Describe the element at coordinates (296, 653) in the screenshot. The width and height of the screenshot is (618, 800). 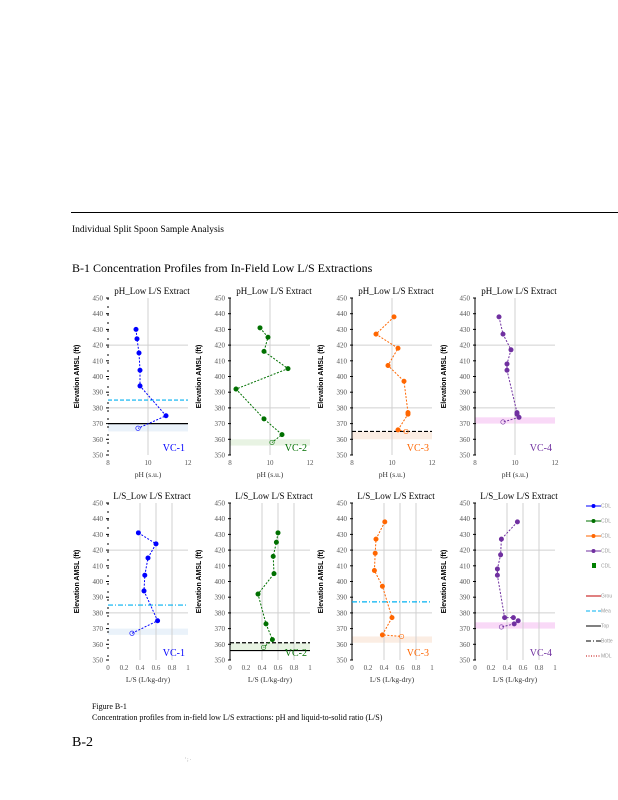
I see `well-label: VC-2` at that location.